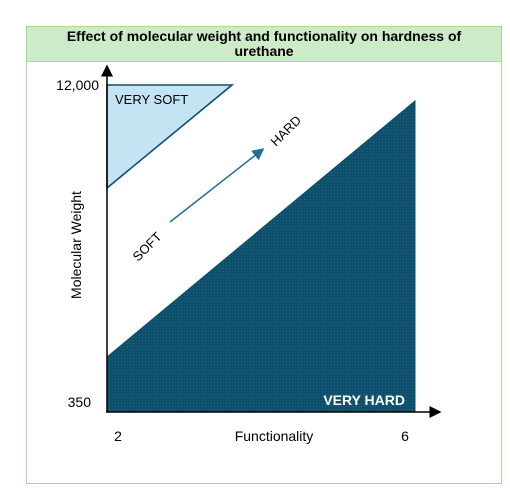  I want to click on x-tick-left: 2, so click(118, 436).